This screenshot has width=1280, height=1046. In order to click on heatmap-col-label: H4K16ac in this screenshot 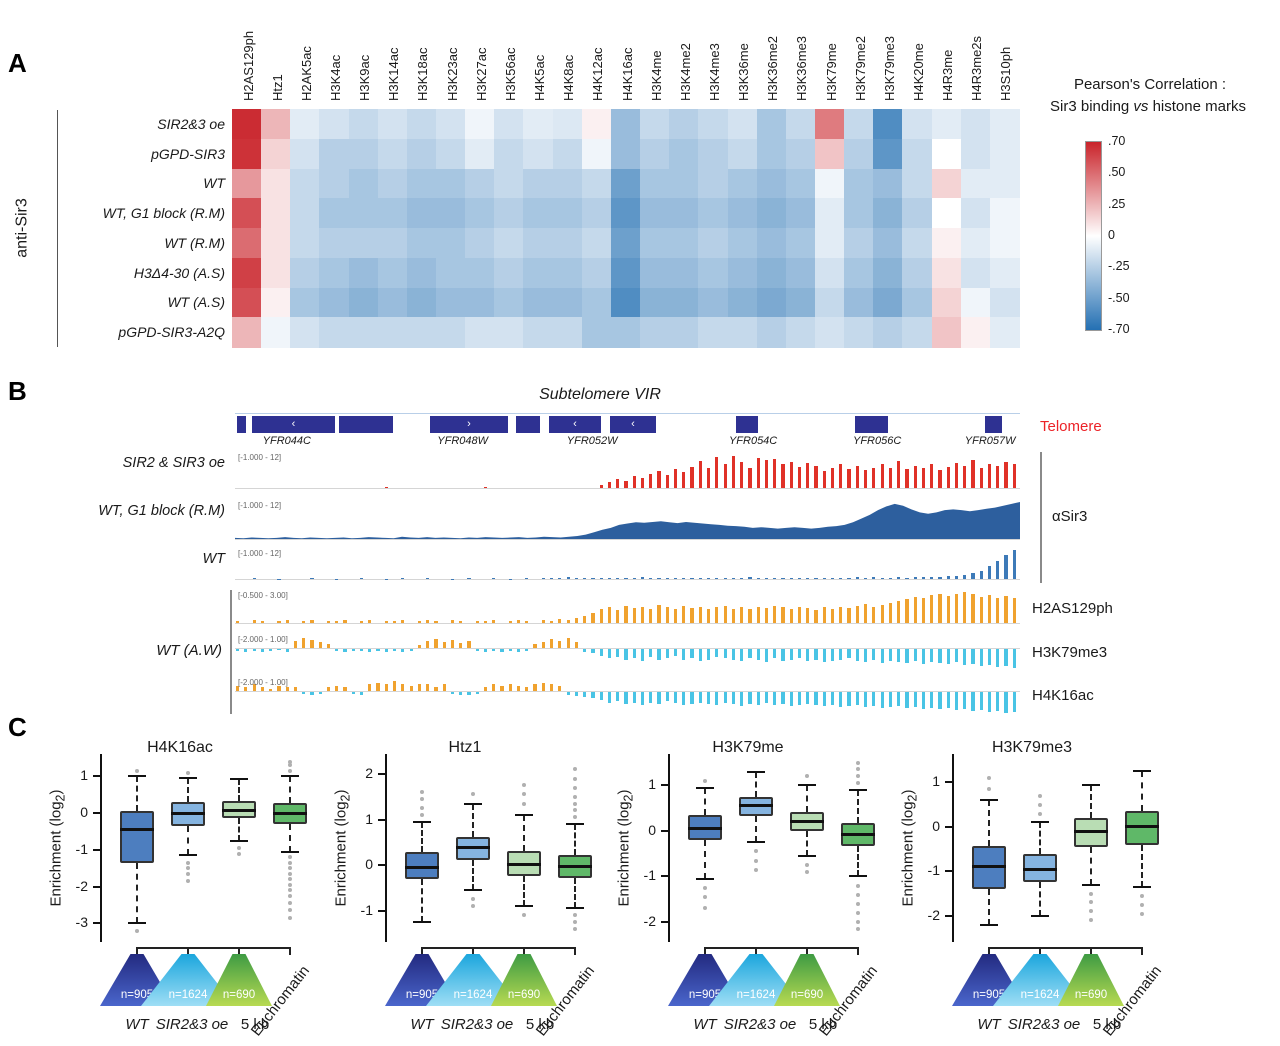, I will do `click(627, 74)`.